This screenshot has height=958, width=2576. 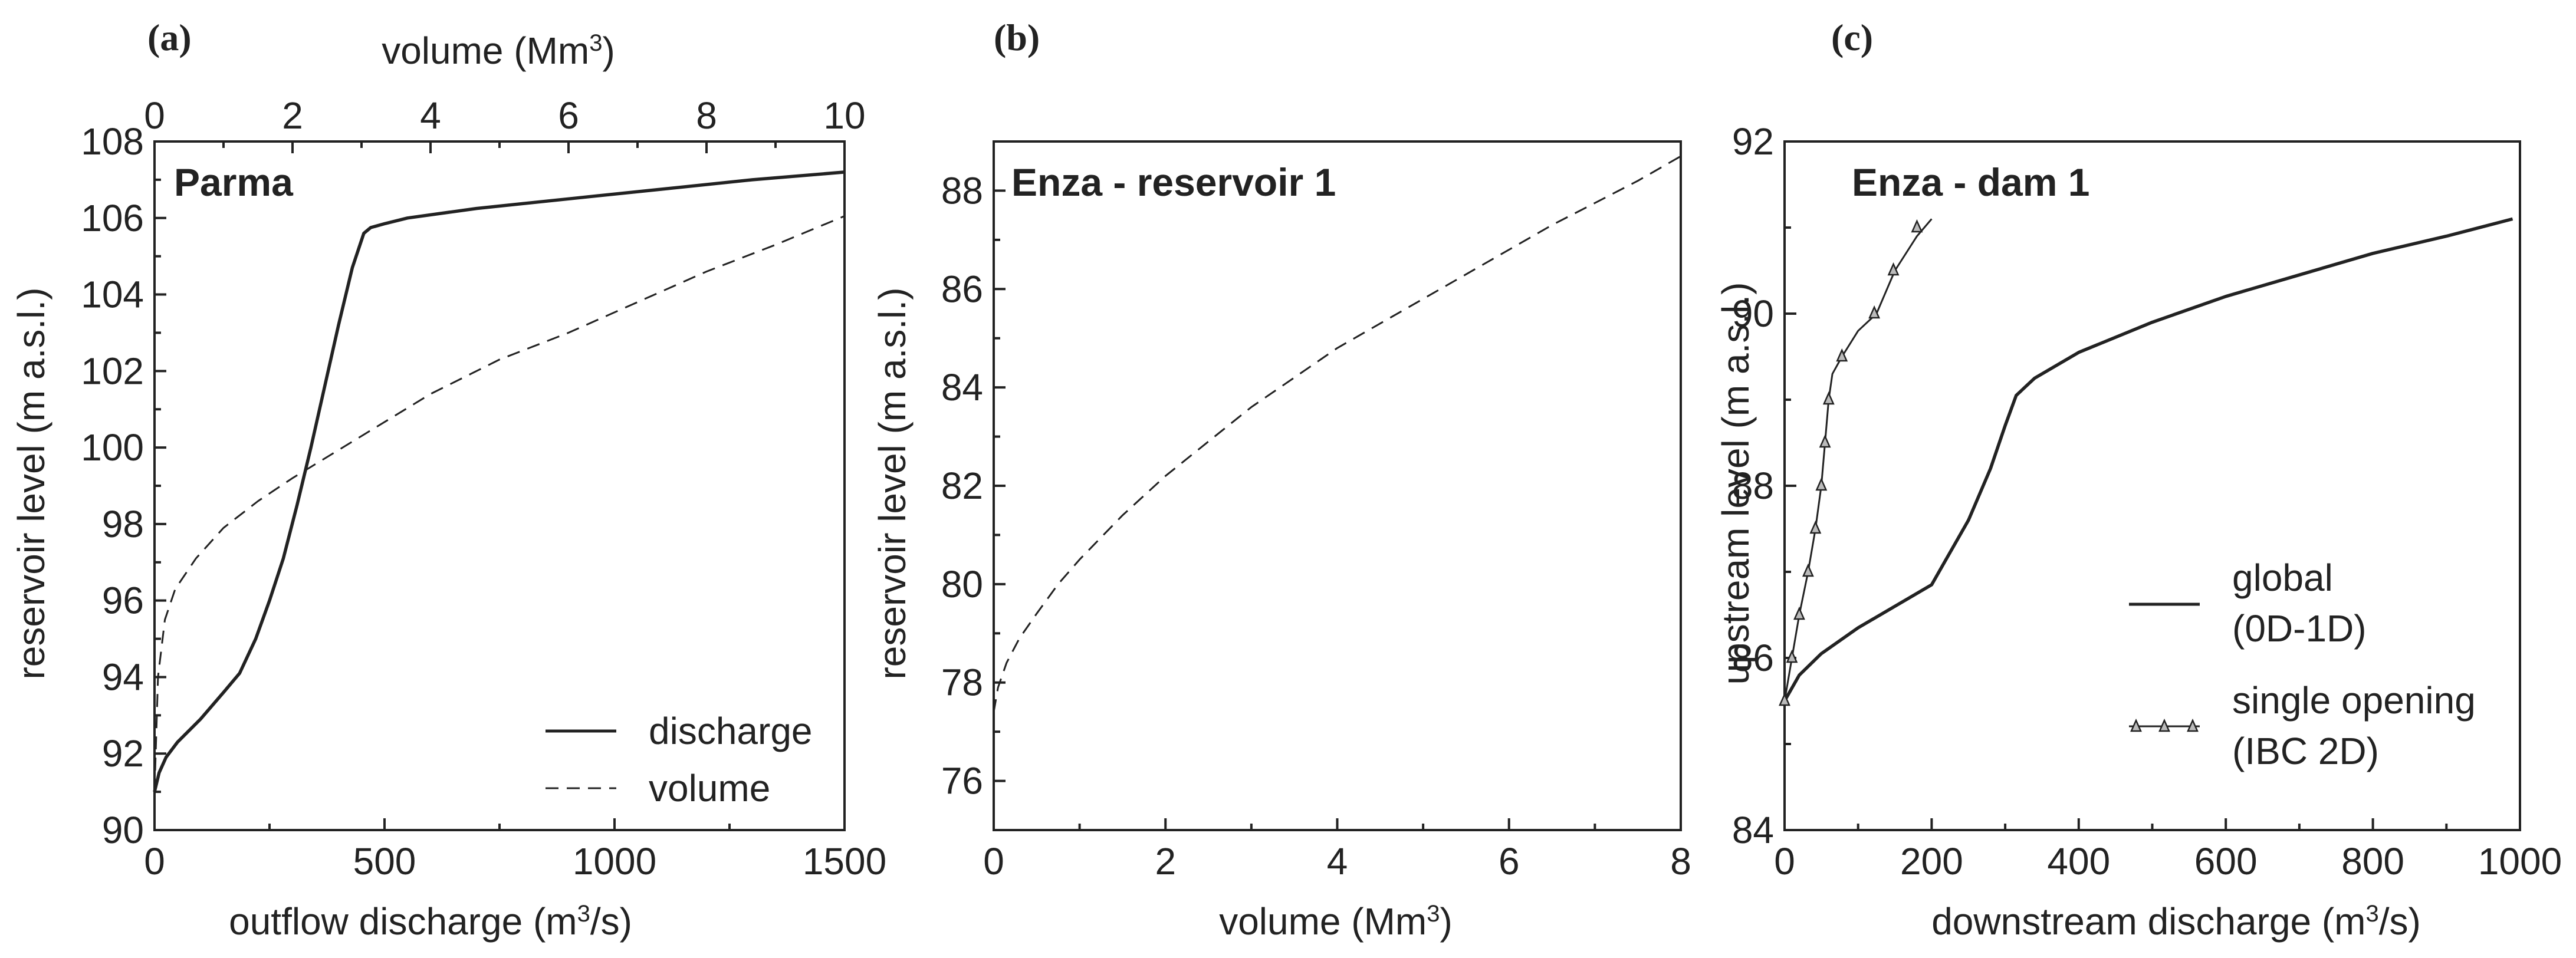 I want to click on x2-tick-label: 8, so click(x=706, y=116).